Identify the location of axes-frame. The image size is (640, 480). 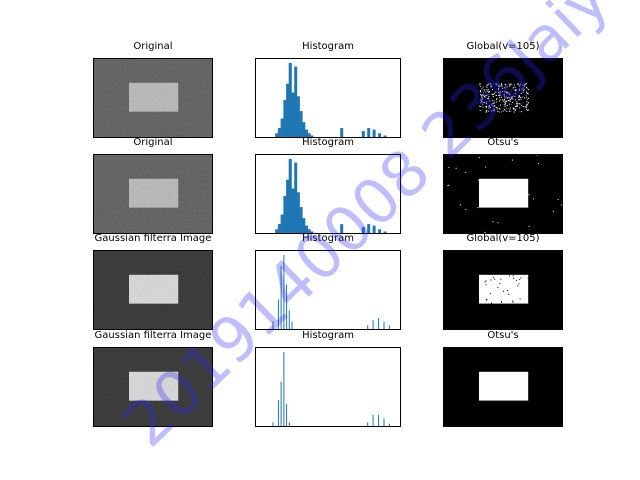
(153, 290).